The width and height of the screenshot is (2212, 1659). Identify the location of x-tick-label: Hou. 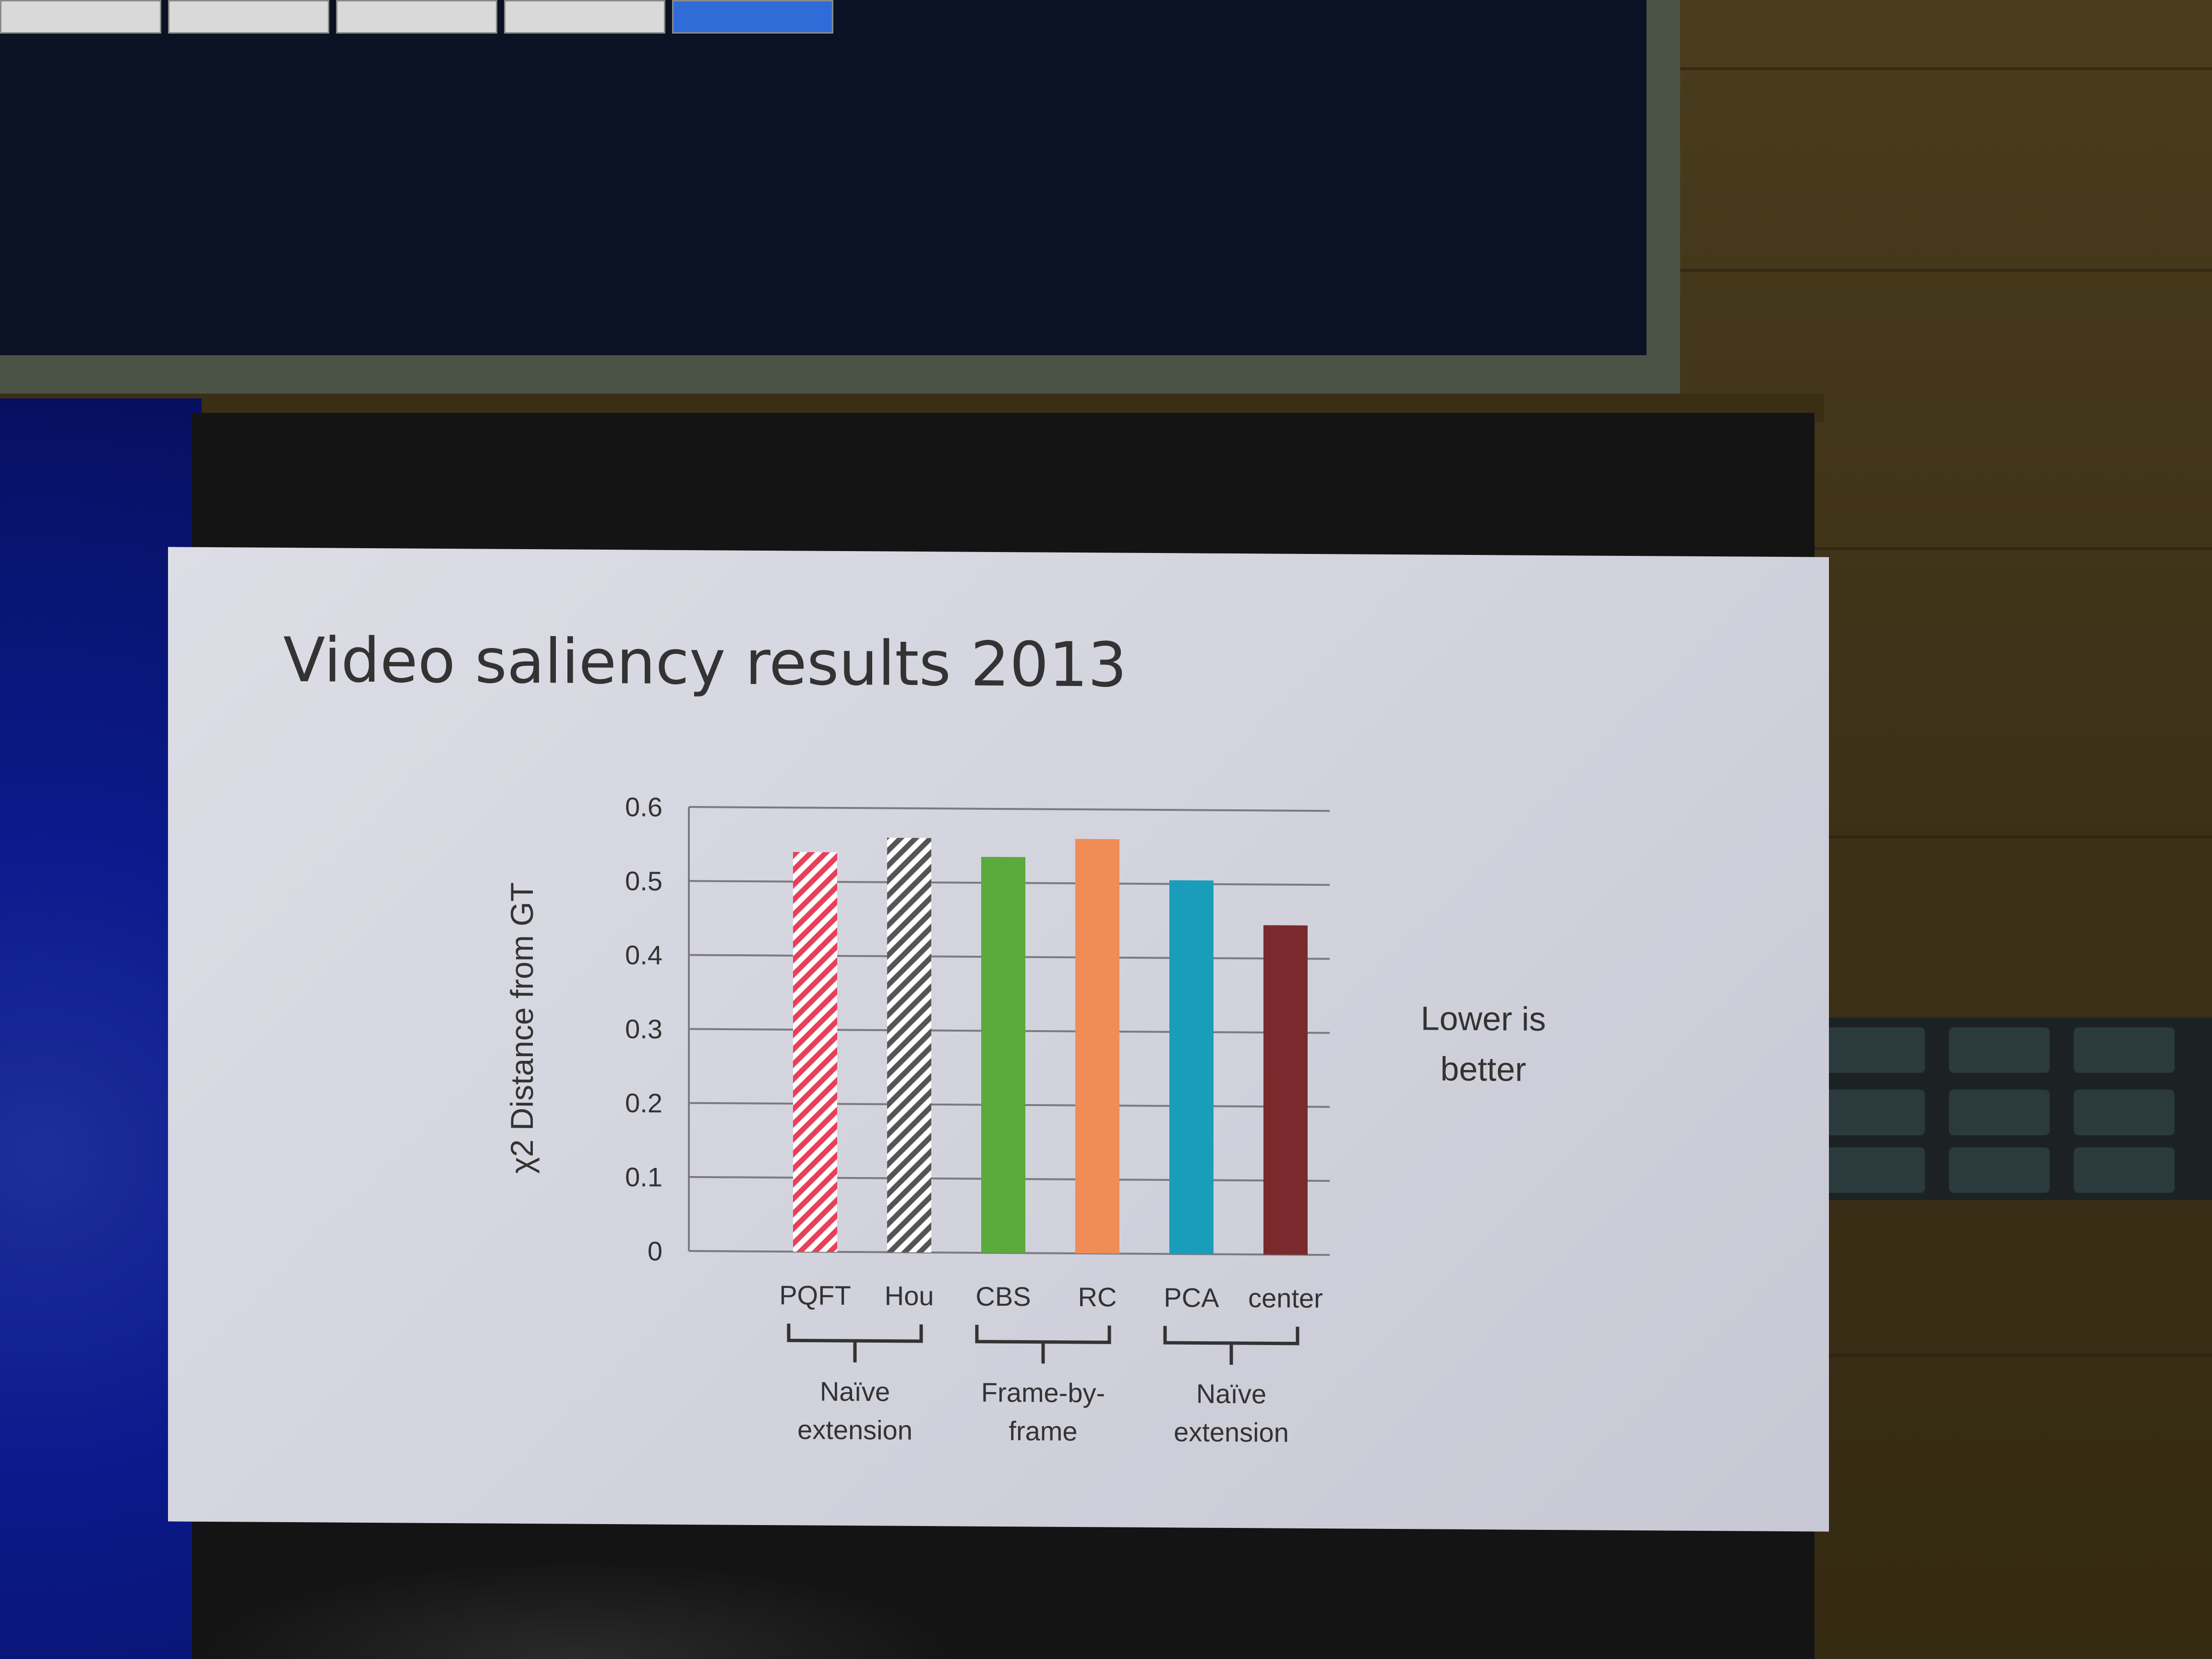
(910, 1296).